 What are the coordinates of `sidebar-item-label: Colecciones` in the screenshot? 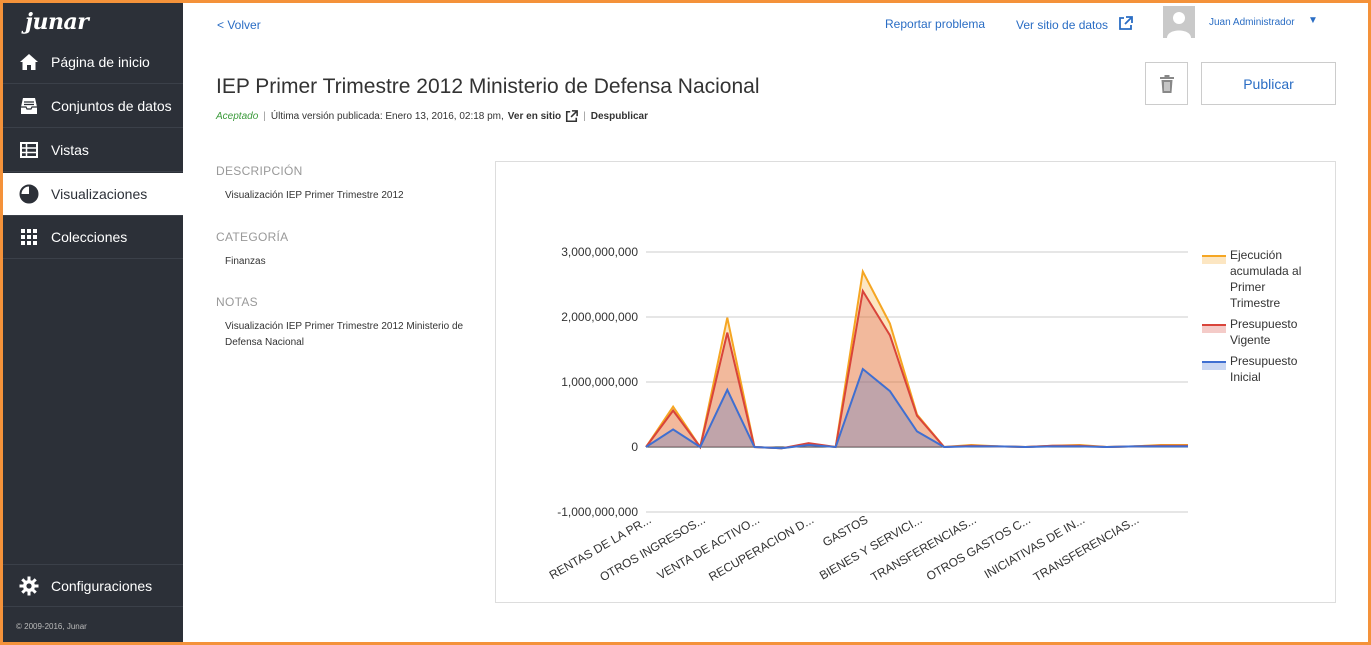 It's located at (89, 237).